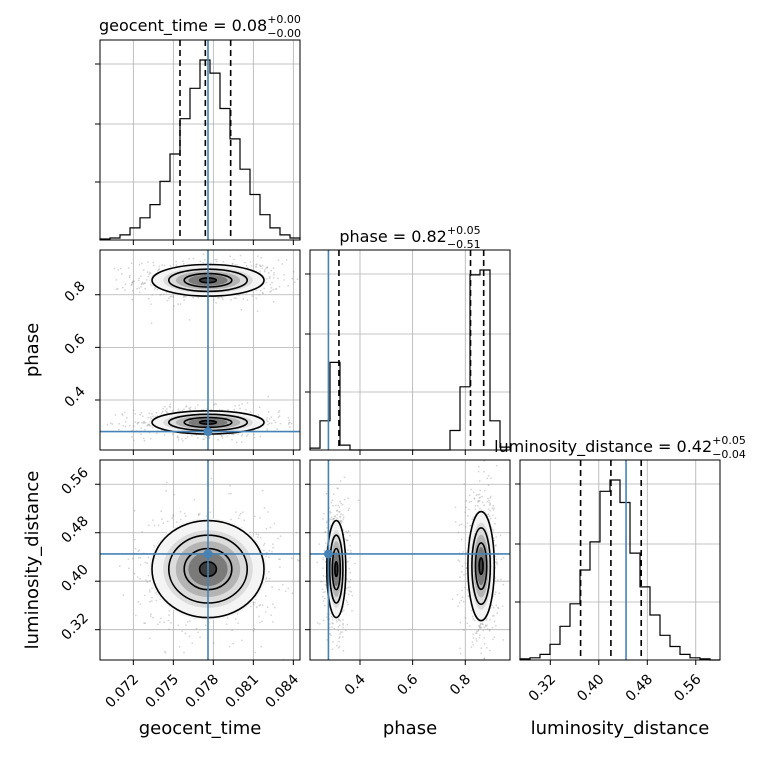  I want to click on y-tick-label: 0.32, so click(74, 626).